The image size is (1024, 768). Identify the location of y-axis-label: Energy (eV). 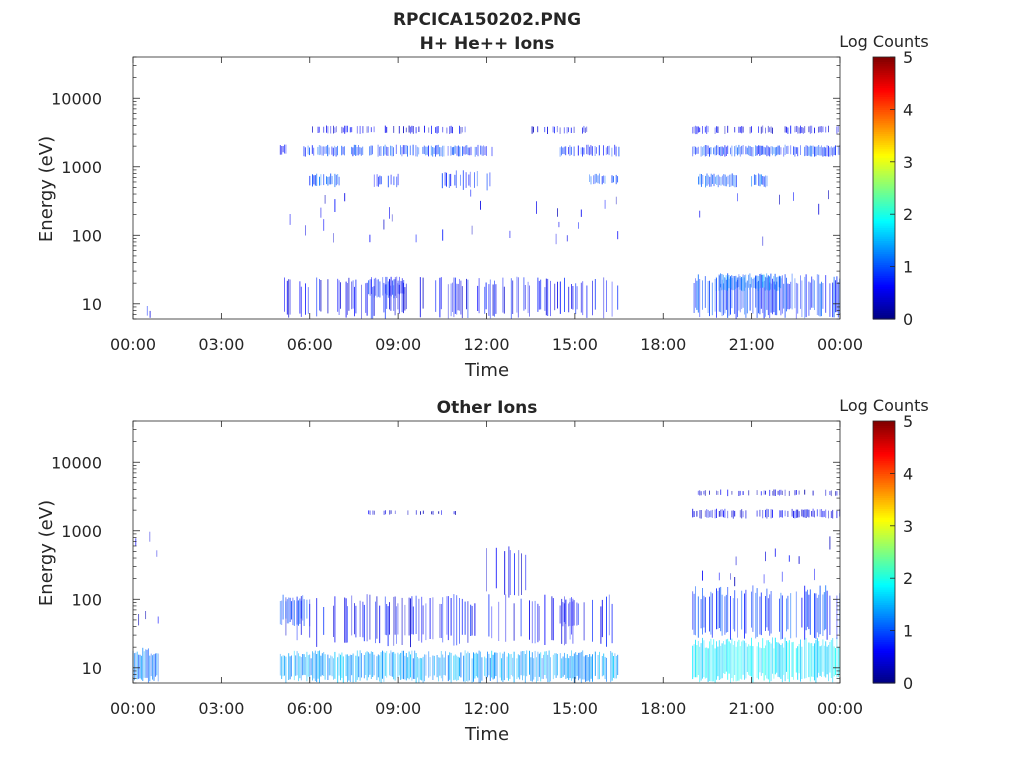
(46, 189).